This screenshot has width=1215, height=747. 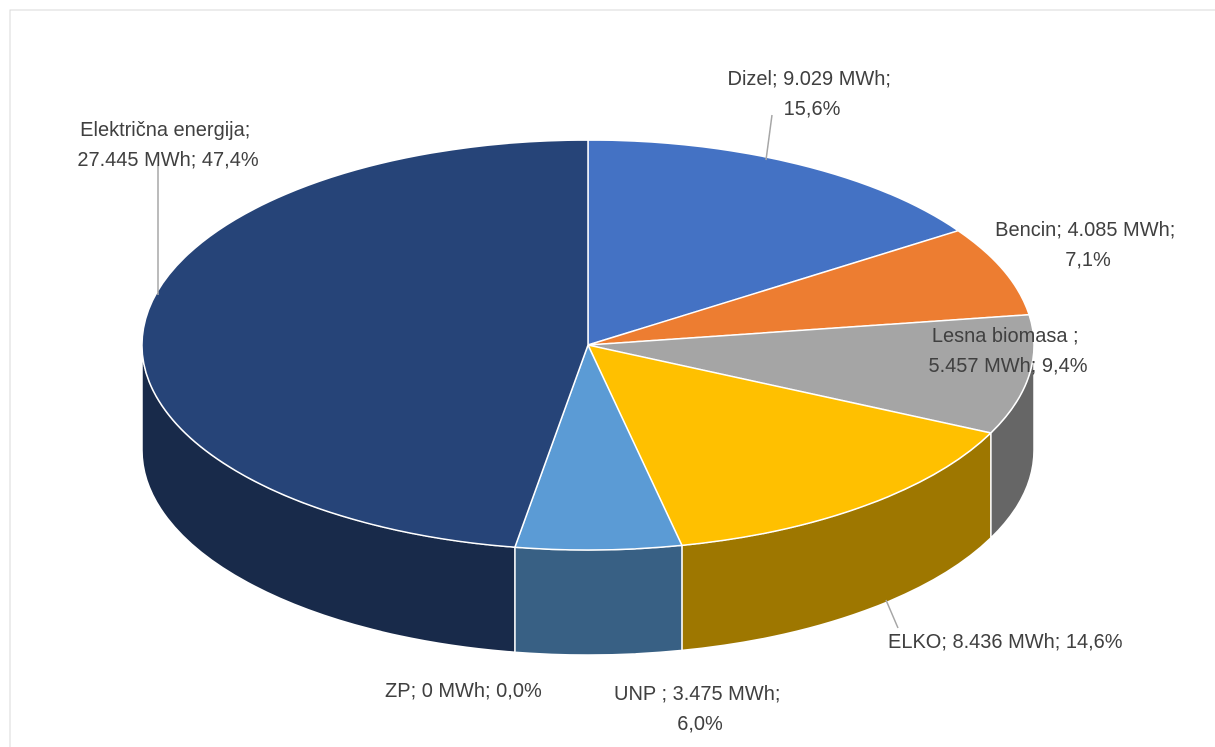 I want to click on data-label-part: 5.457 MWh, so click(x=980, y=366).